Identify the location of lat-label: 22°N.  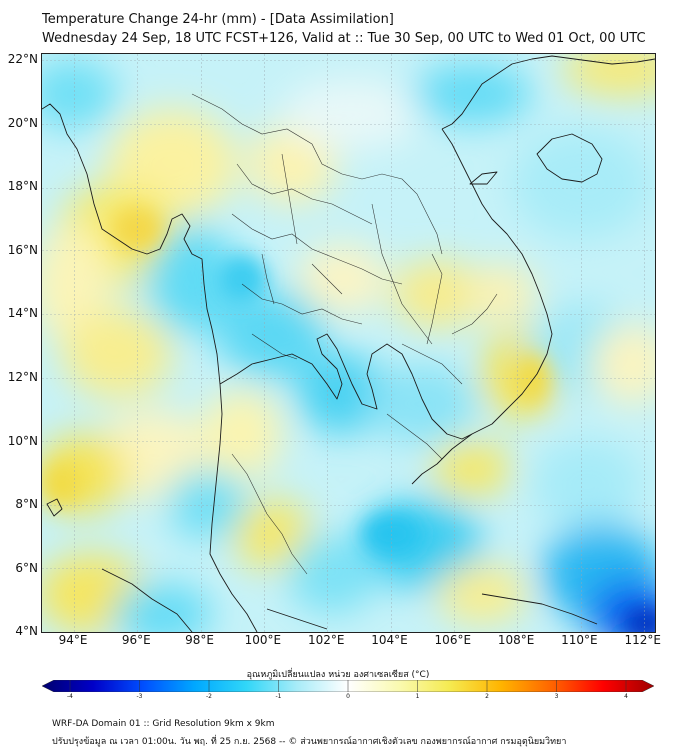
(22, 59).